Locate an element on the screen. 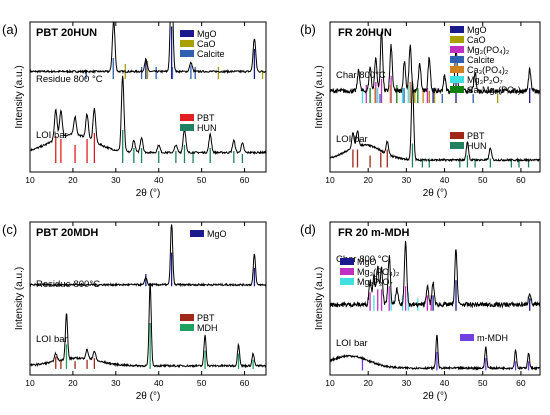 Image resolution: width=550 pixels, height=415 pixels. panel-label: (b) is located at coordinates (308, 29).